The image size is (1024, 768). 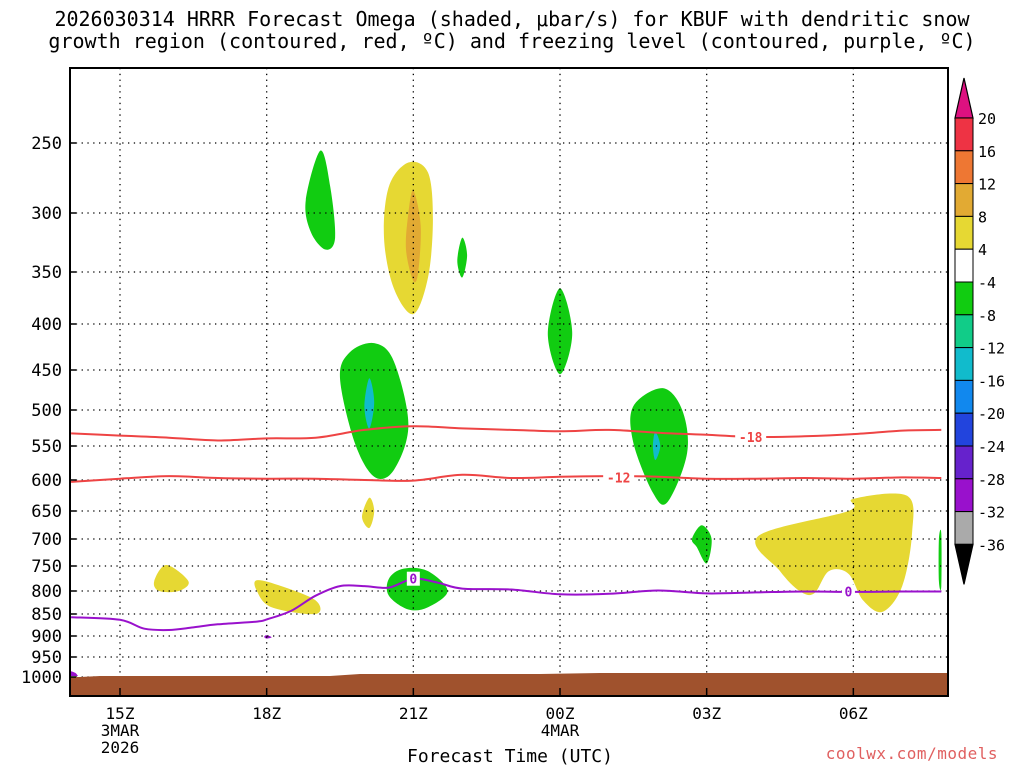 I want to click on x-tick-sublabel-2026: 2026, so click(x=120, y=747).